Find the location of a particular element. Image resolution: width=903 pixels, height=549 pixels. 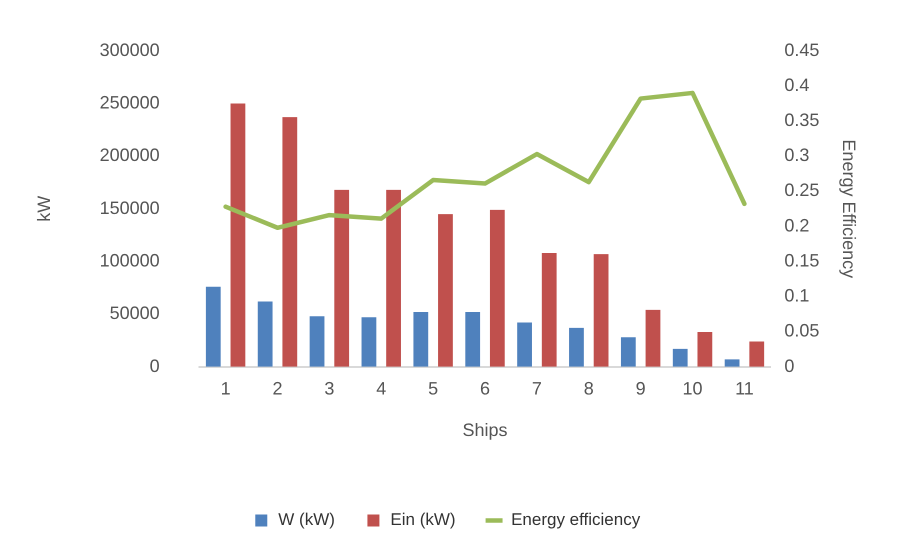

y2-tick-label: 0.45 is located at coordinates (802, 50).